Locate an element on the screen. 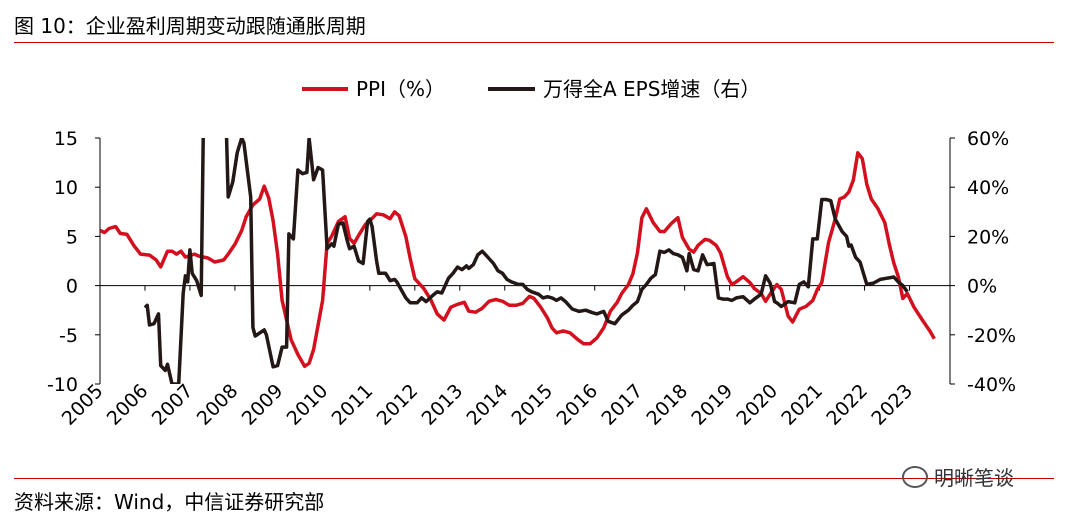 This screenshot has width=1072, height=522. left-tick-label: 0 is located at coordinates (72, 287).